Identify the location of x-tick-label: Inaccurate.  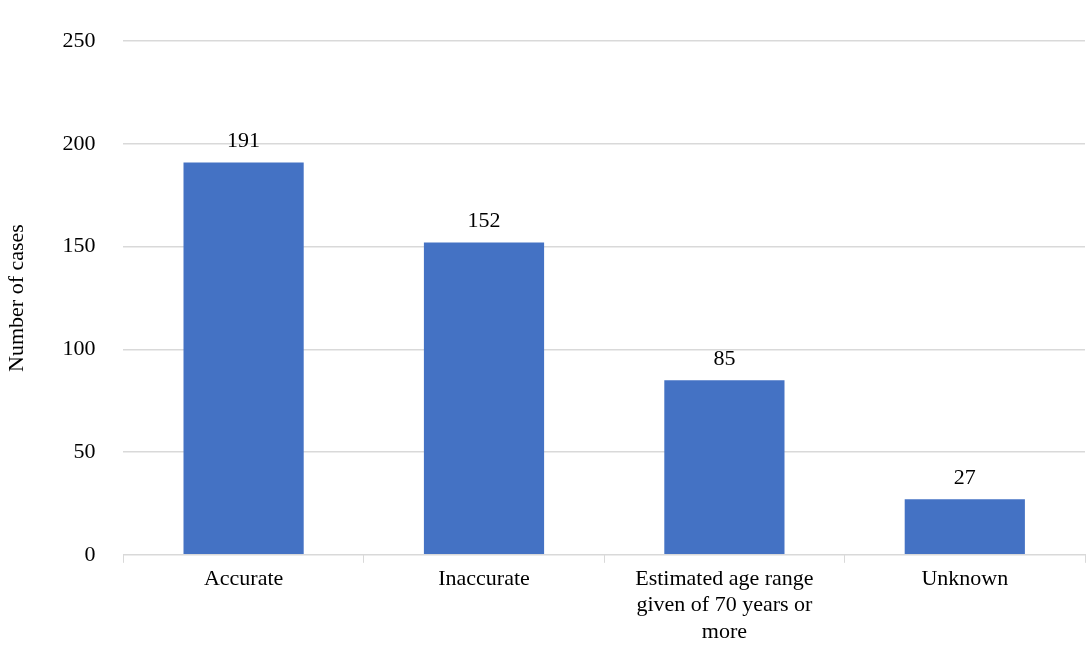
(484, 577).